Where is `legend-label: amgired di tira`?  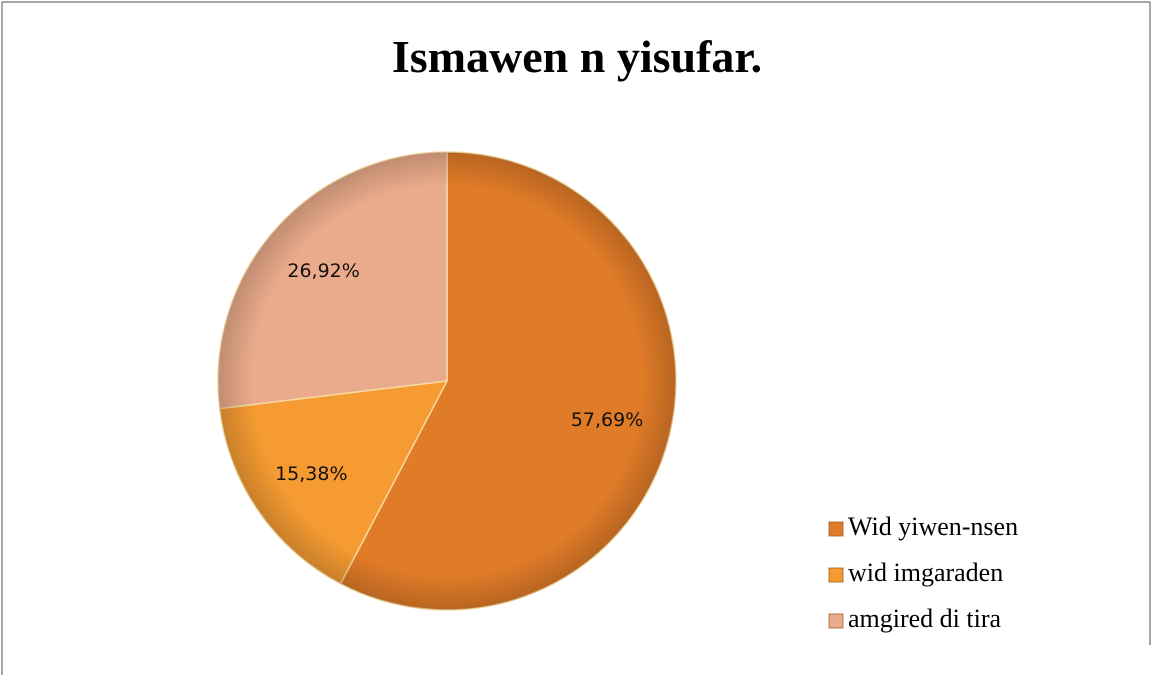 legend-label: amgired di tira is located at coordinates (925, 618).